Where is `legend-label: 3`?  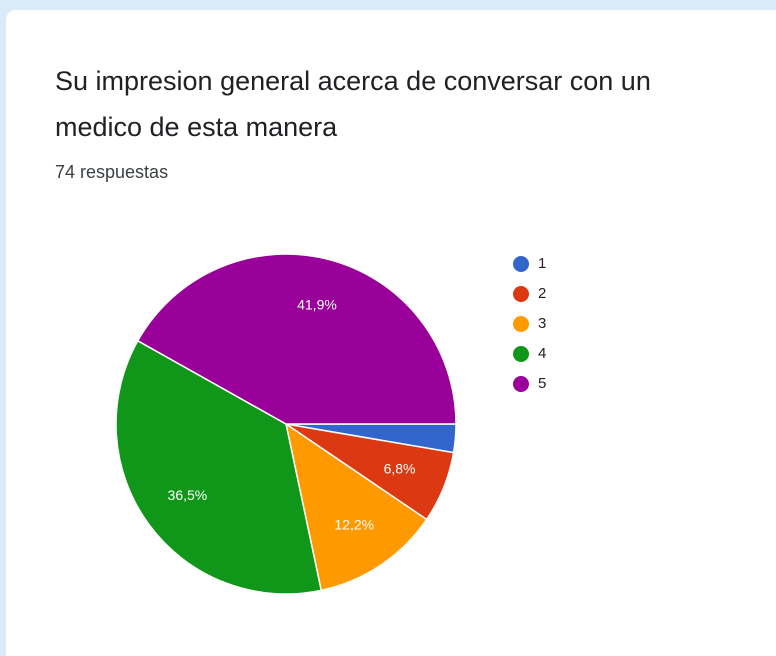
legend-label: 3 is located at coordinates (542, 323).